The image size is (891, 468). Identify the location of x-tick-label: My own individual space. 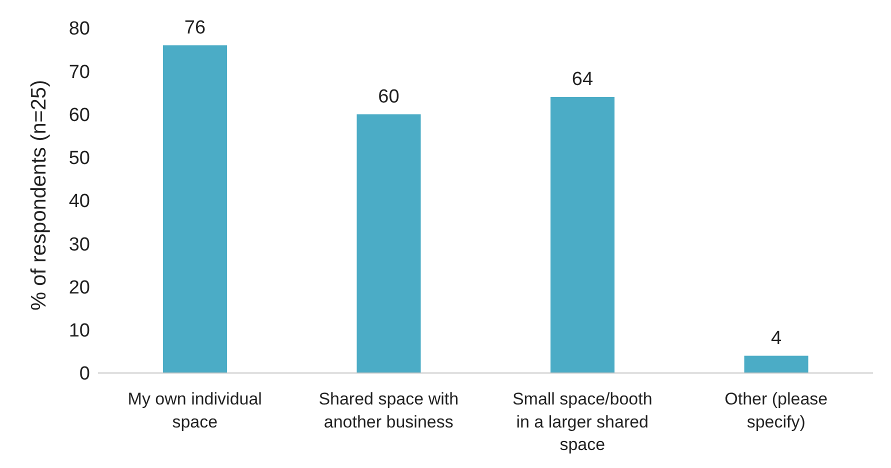
(195, 410).